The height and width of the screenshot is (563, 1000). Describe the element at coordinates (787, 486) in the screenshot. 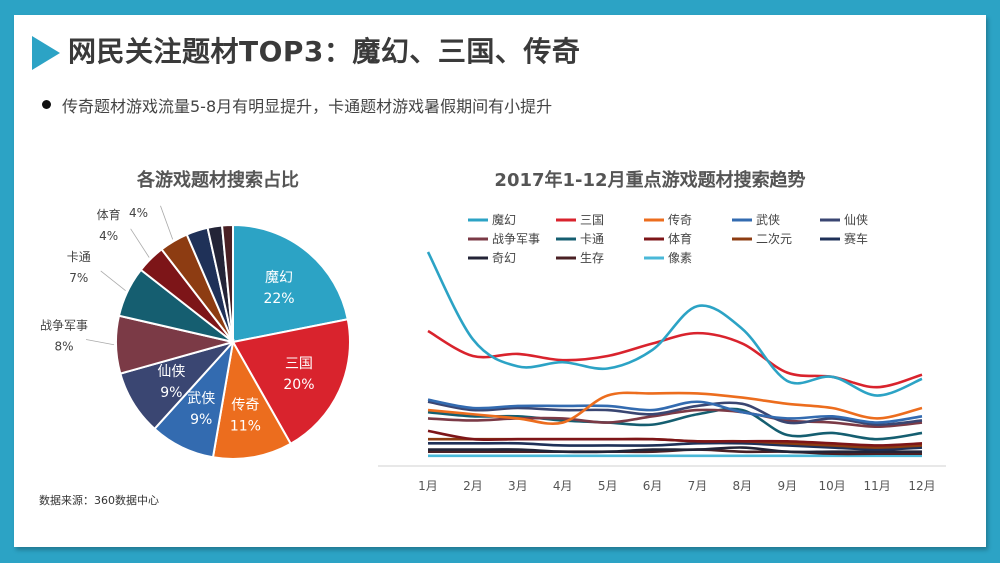

I see `x-tick-label: 9月` at that location.